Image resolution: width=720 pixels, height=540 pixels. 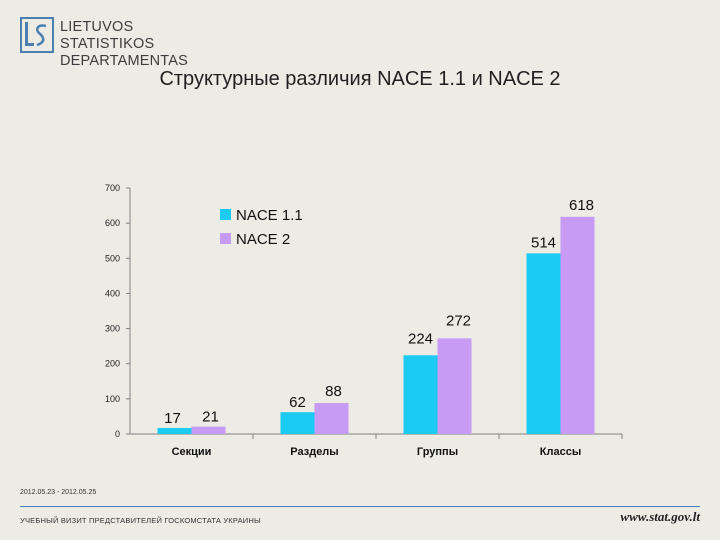 What do you see at coordinates (124, 61) in the screenshot?
I see `org-name-line2: DEPARTAMENTAS` at bounding box center [124, 61].